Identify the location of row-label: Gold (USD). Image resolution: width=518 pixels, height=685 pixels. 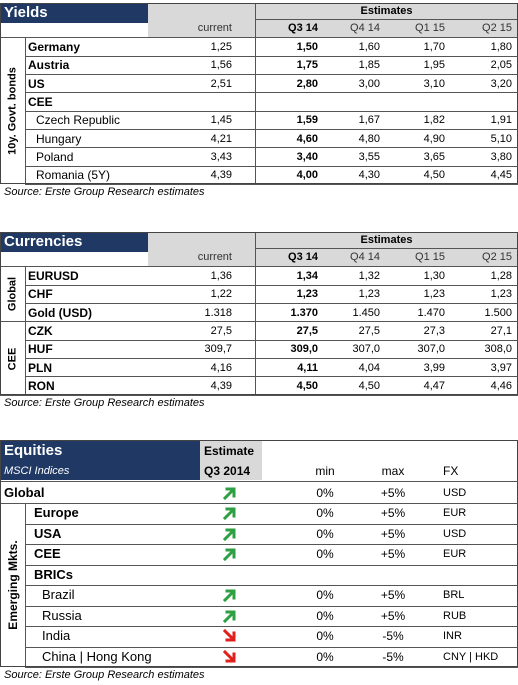
(60, 312).